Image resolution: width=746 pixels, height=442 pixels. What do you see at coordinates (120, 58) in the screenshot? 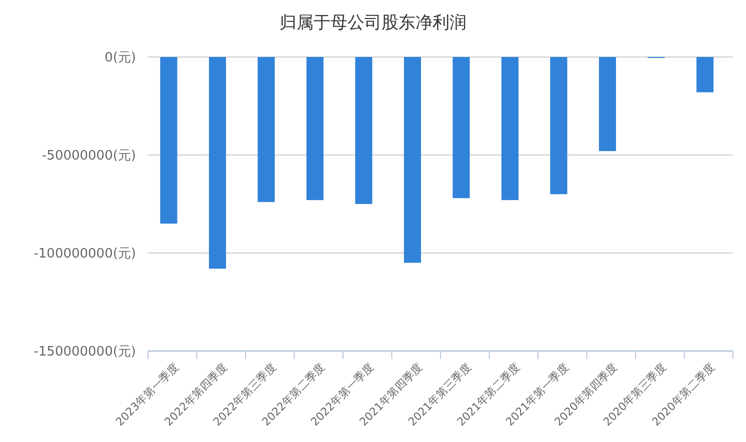
I see `y-tick-label: 0(元)` at bounding box center [120, 58].